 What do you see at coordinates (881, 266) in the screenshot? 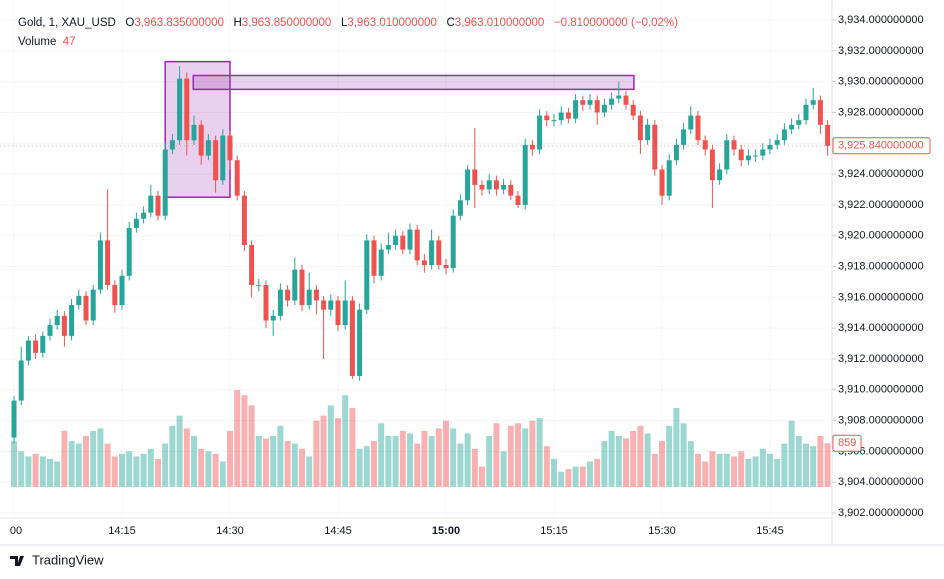
I see `y-tick-label: 3,918.000000000` at bounding box center [881, 266].